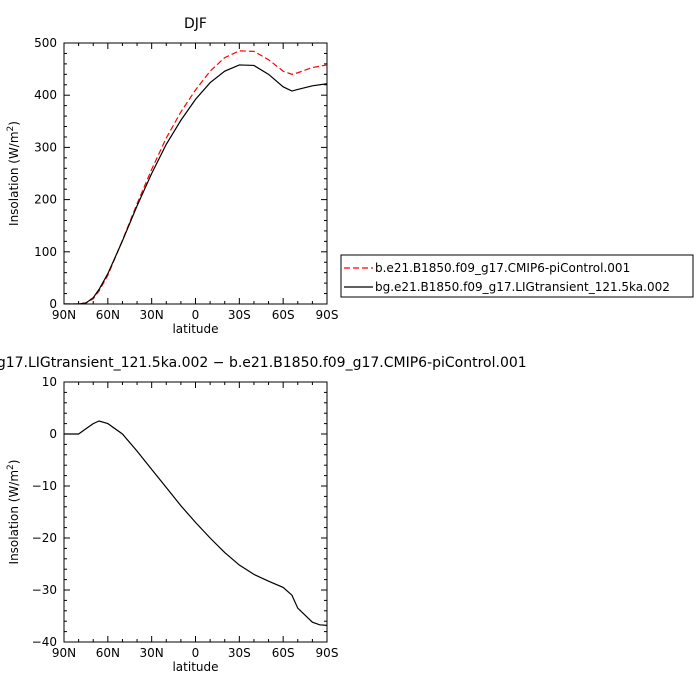 The image size is (700, 700). I want to click on y-tick-label: 200, so click(45, 200).